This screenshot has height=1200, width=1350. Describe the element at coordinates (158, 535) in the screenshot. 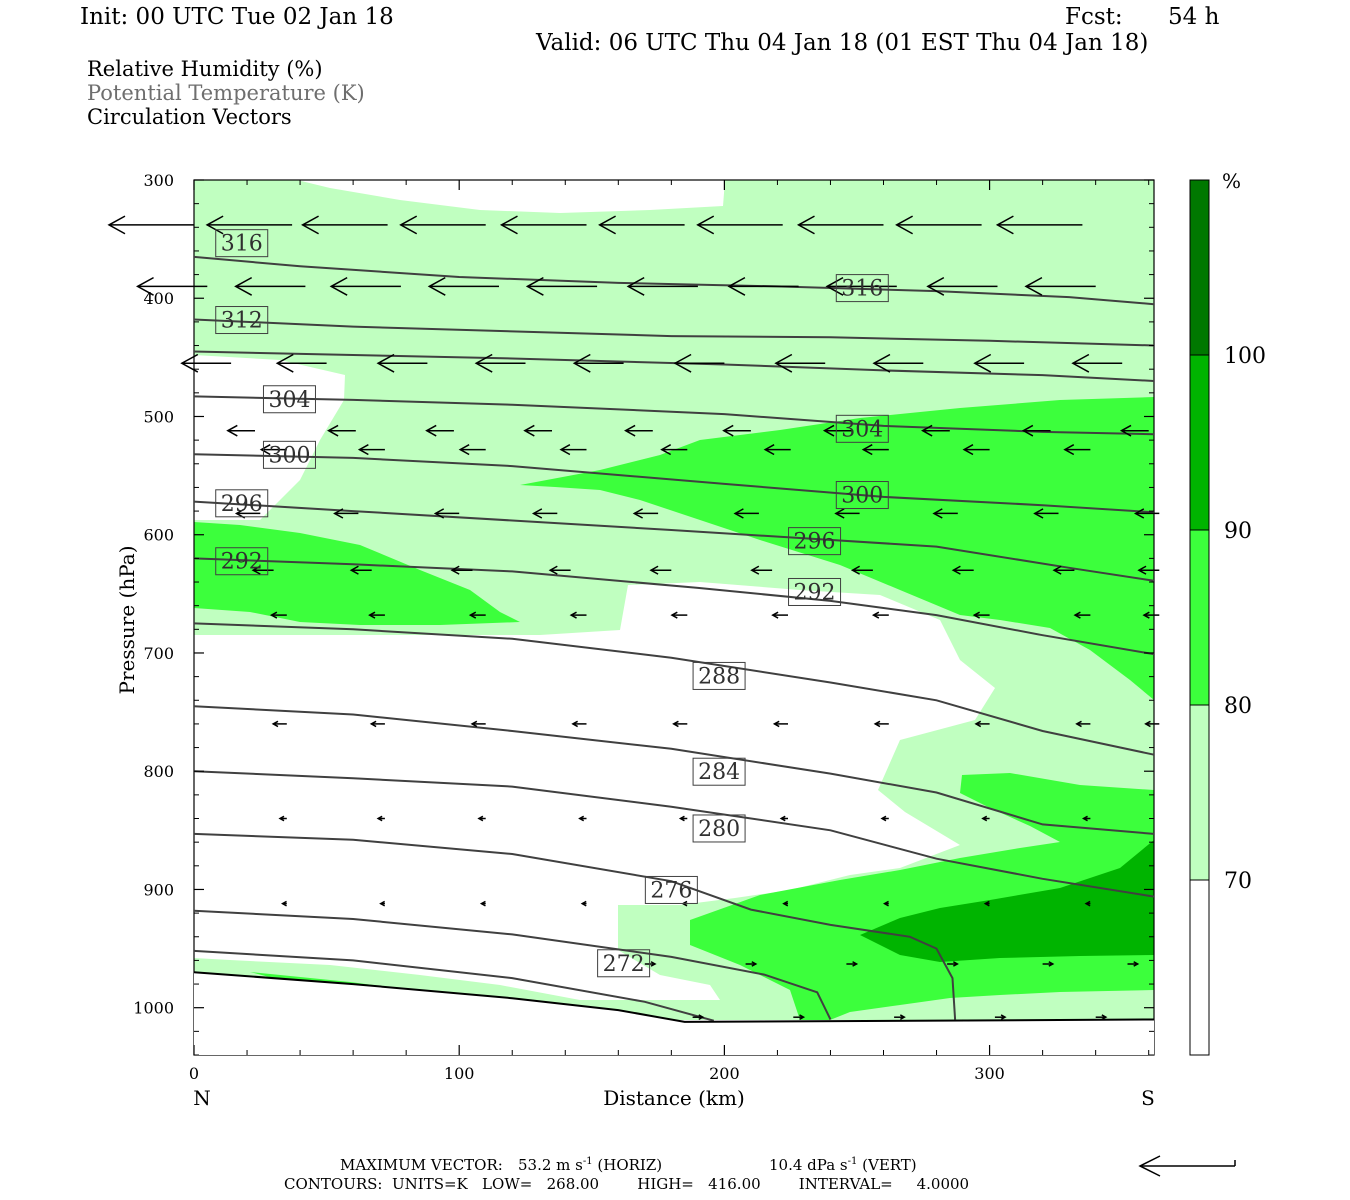

I see `y-tick-label: 600` at that location.